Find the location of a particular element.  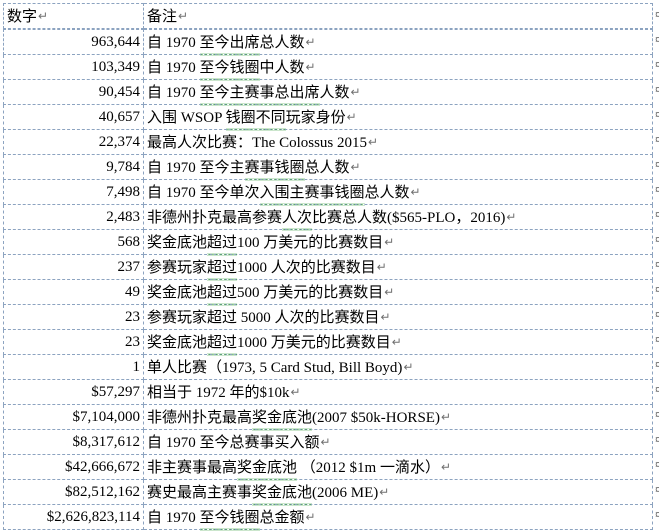

table-row: 22,374 最高人次比赛：The Colossus 2015↵ is located at coordinates (328, 142).